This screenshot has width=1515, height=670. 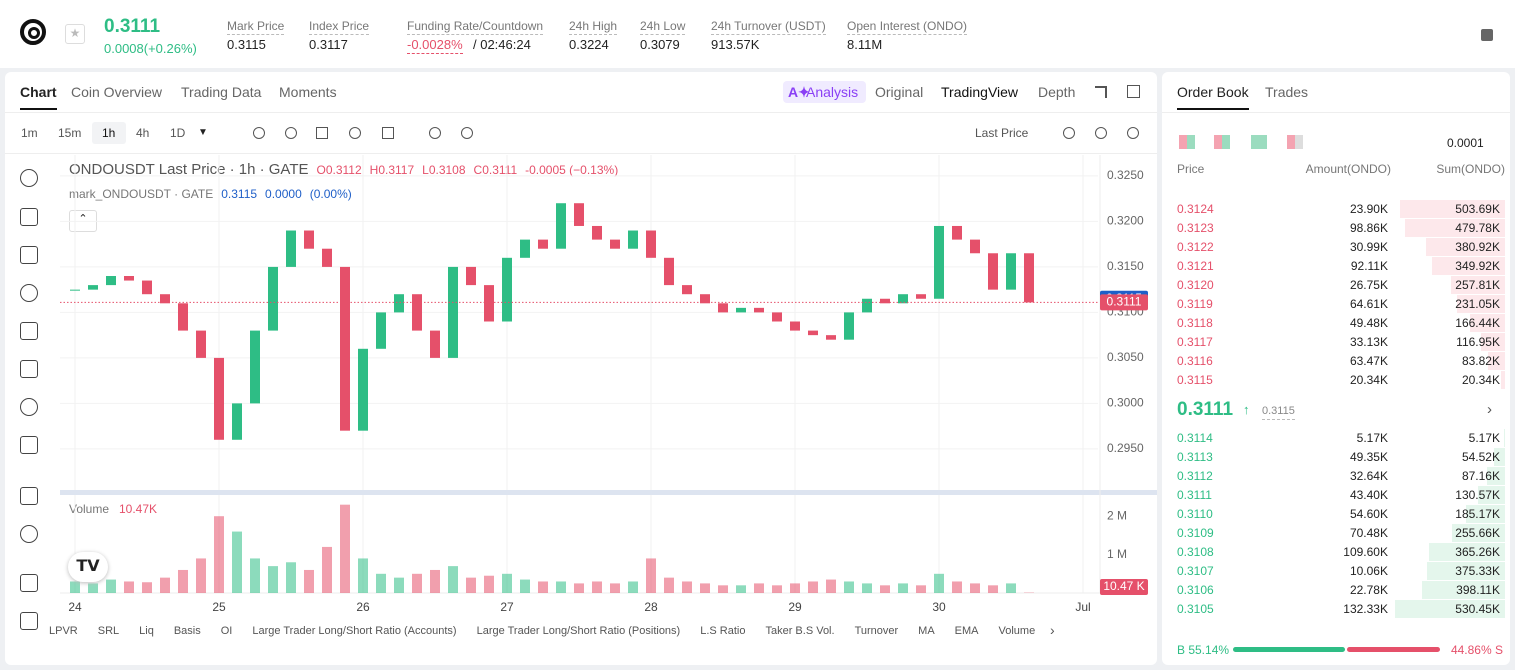 What do you see at coordinates (876, 631) in the screenshot?
I see `indicator: Turnover` at bounding box center [876, 631].